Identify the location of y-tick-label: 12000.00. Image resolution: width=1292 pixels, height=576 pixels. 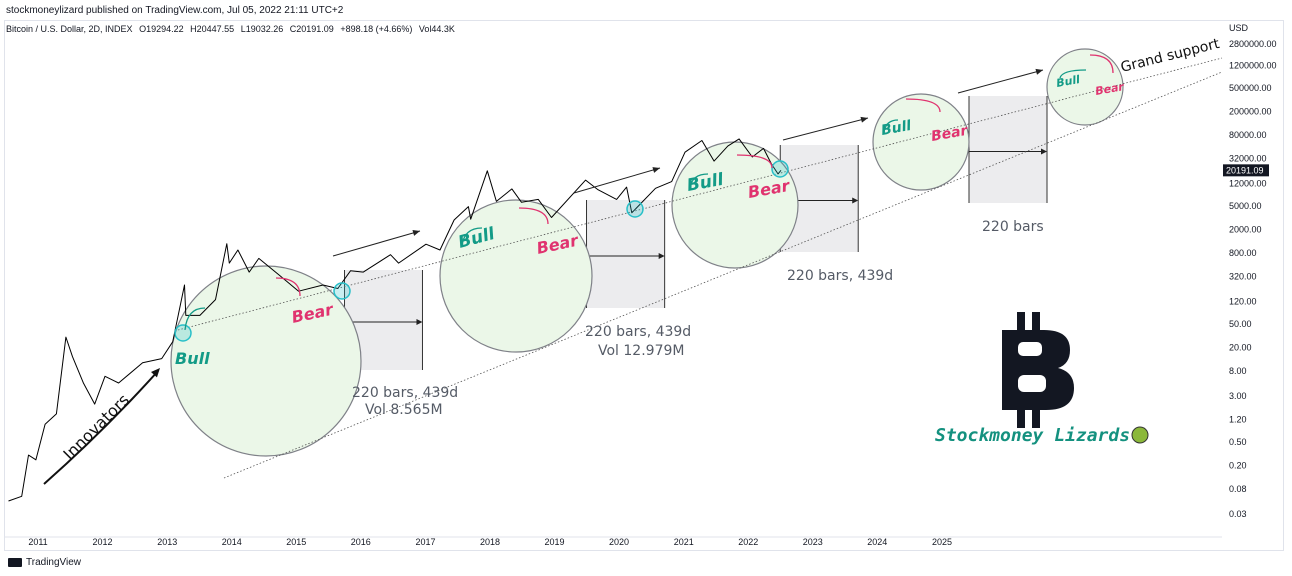
(1248, 184).